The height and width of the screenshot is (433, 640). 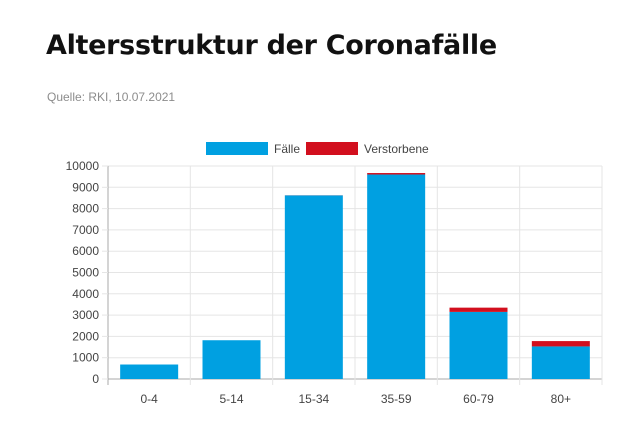 I want to click on legend: Fälle Verstorbene, so click(x=317, y=149).